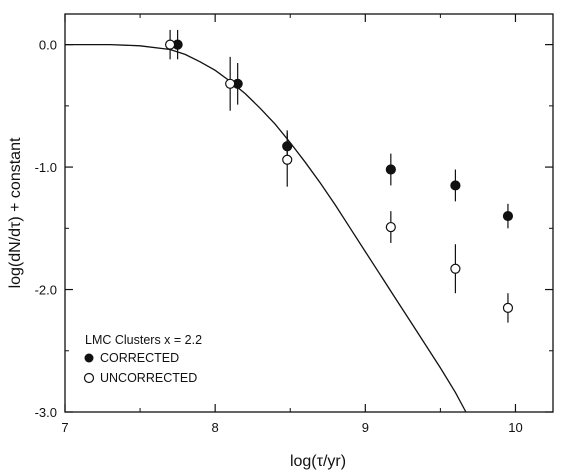 This screenshot has width=570, height=476. Describe the element at coordinates (15, 212) in the screenshot. I see `y-axis-title: log(dN/dτ) + constant` at that location.